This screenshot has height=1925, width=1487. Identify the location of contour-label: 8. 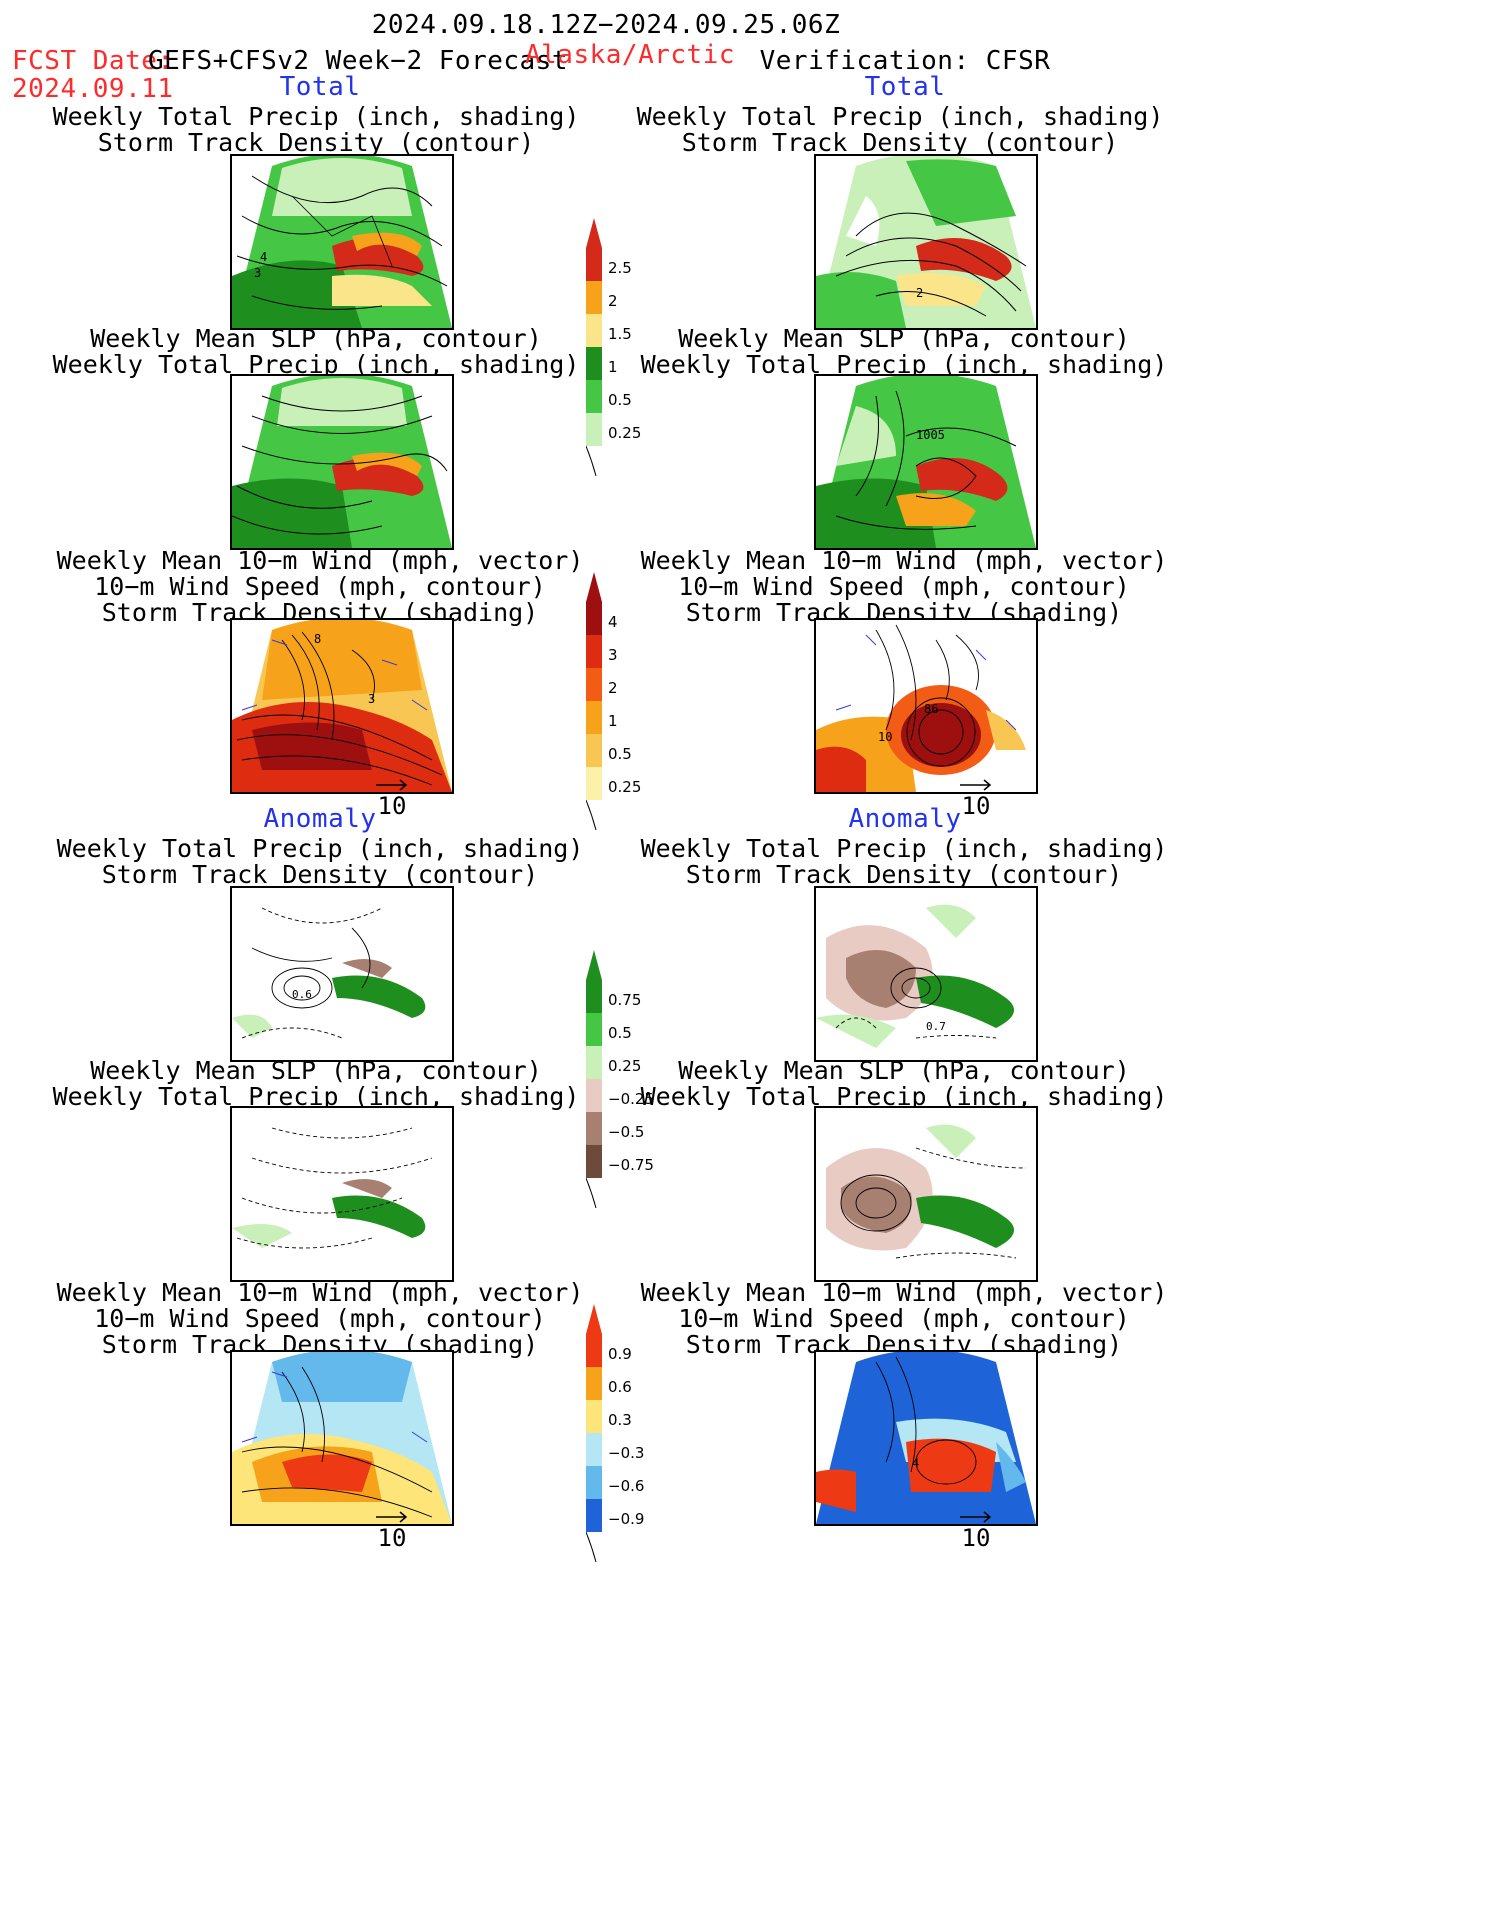
(318, 639).